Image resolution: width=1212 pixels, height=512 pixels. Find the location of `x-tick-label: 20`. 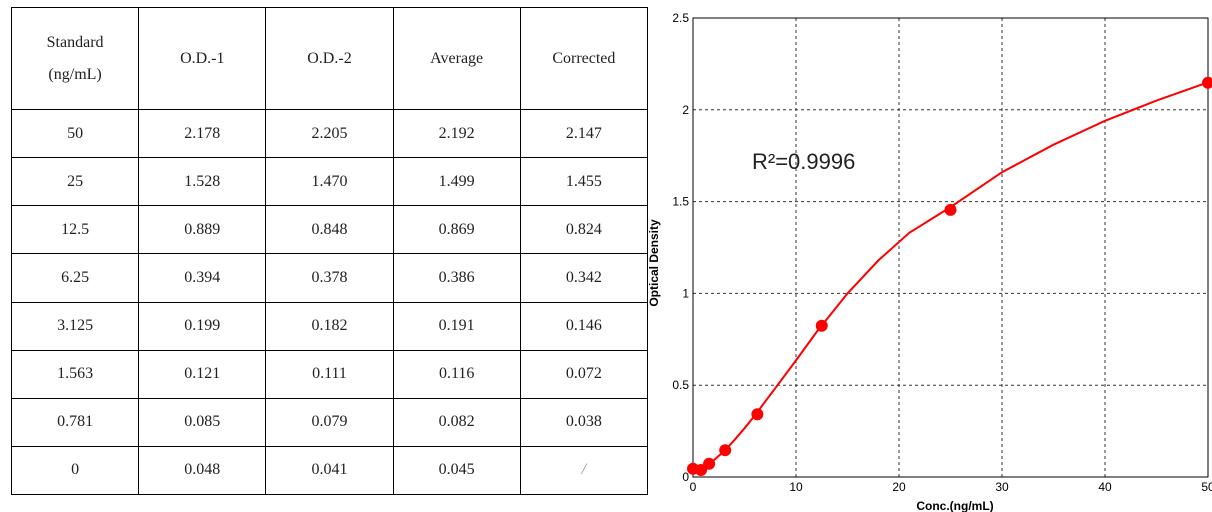

x-tick-label: 20 is located at coordinates (899, 487).